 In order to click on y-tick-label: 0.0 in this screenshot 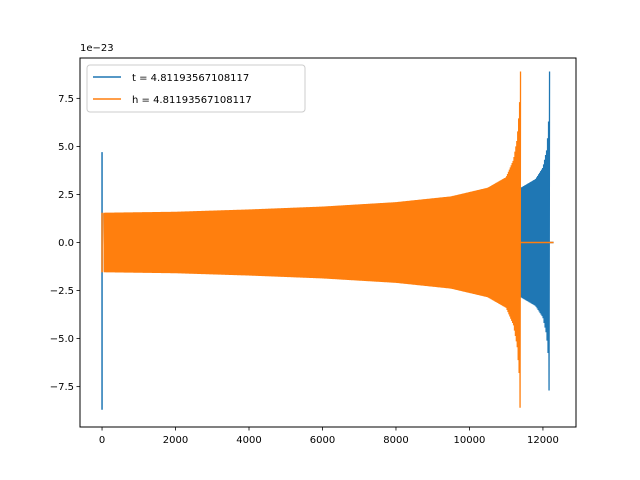, I will do `click(66, 243)`.